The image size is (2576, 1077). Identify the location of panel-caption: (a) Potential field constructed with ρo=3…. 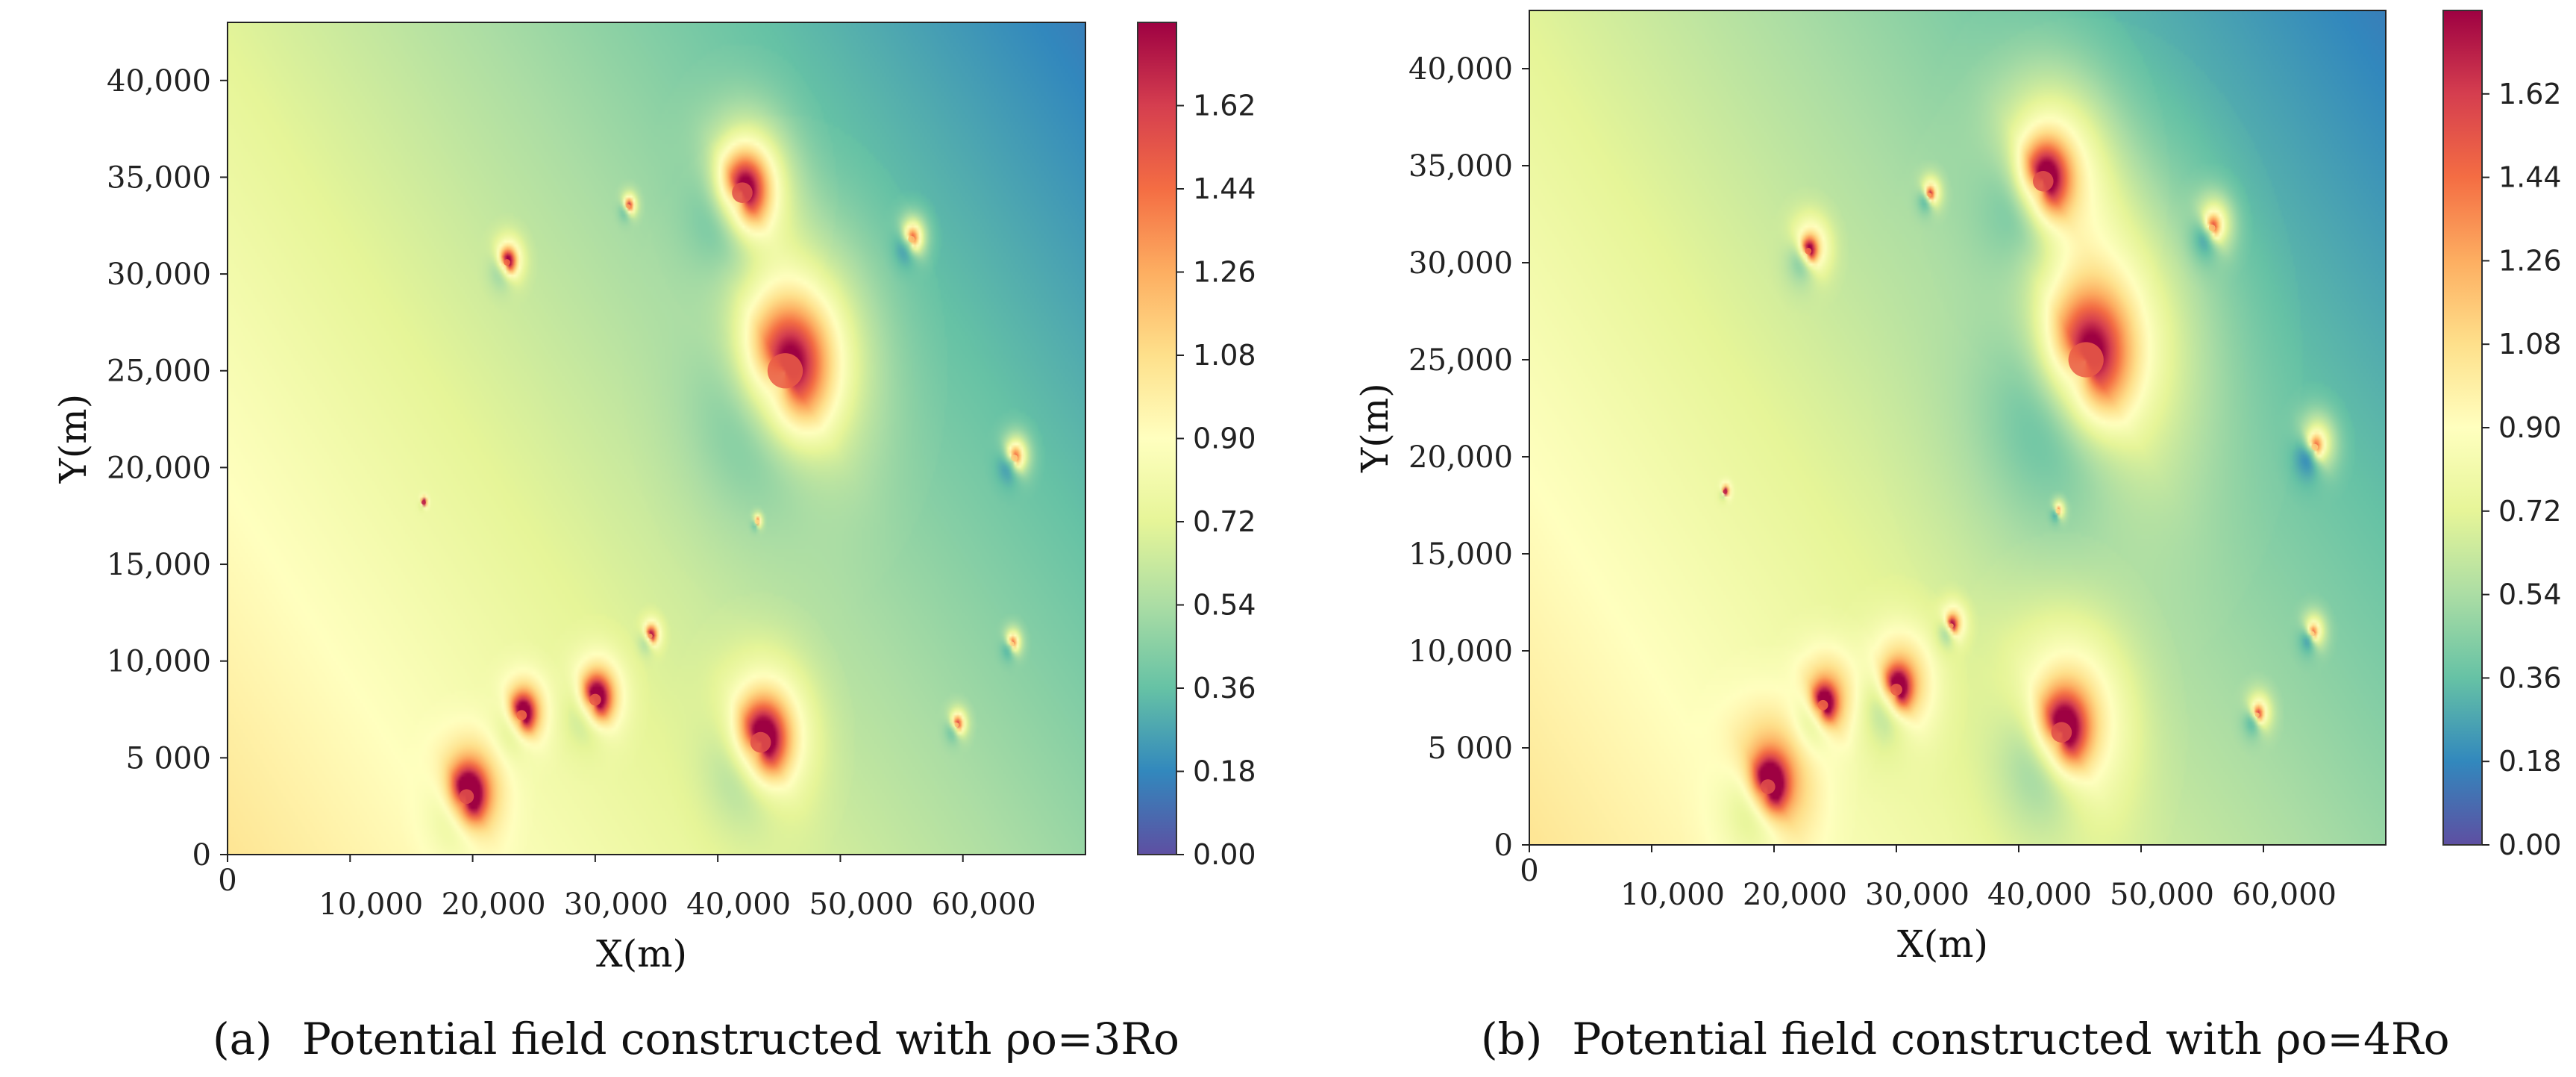
(696, 1039).